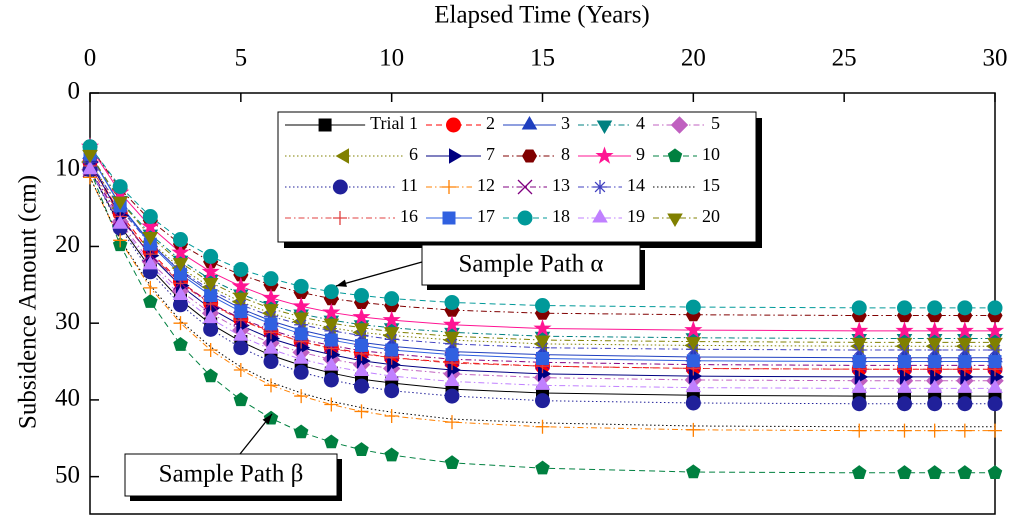 The height and width of the screenshot is (517, 1011). Describe the element at coordinates (844, 58) in the screenshot. I see `x-tick-label: 25` at that location.